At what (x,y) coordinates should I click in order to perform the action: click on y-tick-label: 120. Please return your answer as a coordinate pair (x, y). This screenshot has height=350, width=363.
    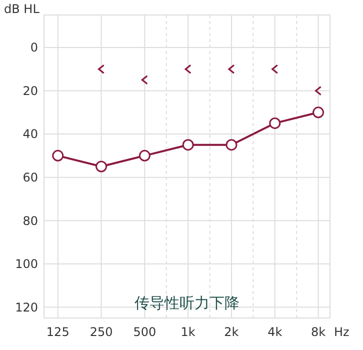
    Looking at the image, I should click on (26, 307).